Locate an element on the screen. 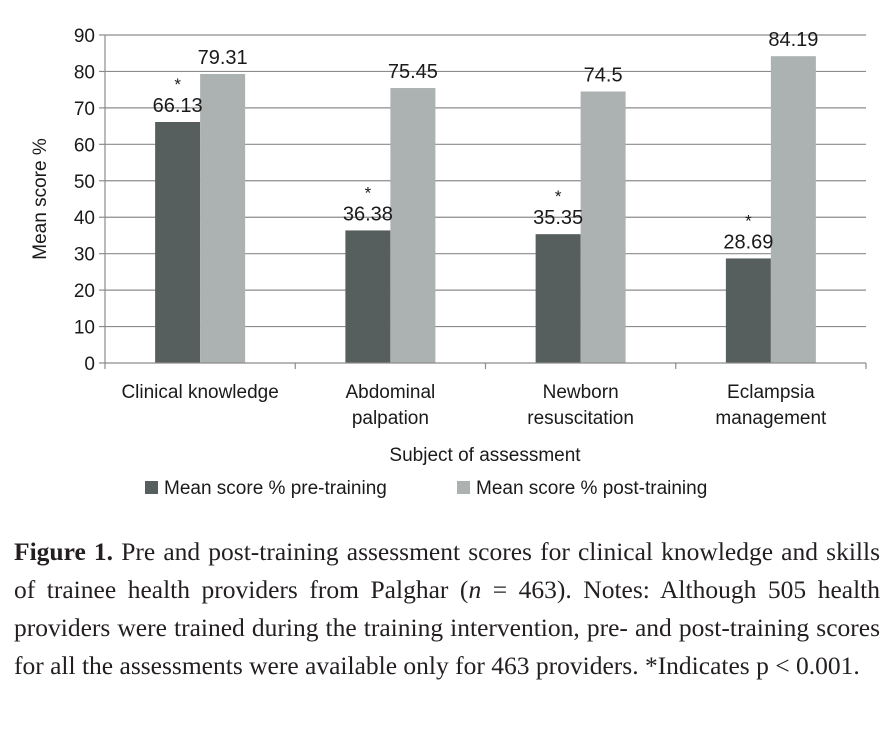  category-label-1-0: Abdominal is located at coordinates (390, 392).